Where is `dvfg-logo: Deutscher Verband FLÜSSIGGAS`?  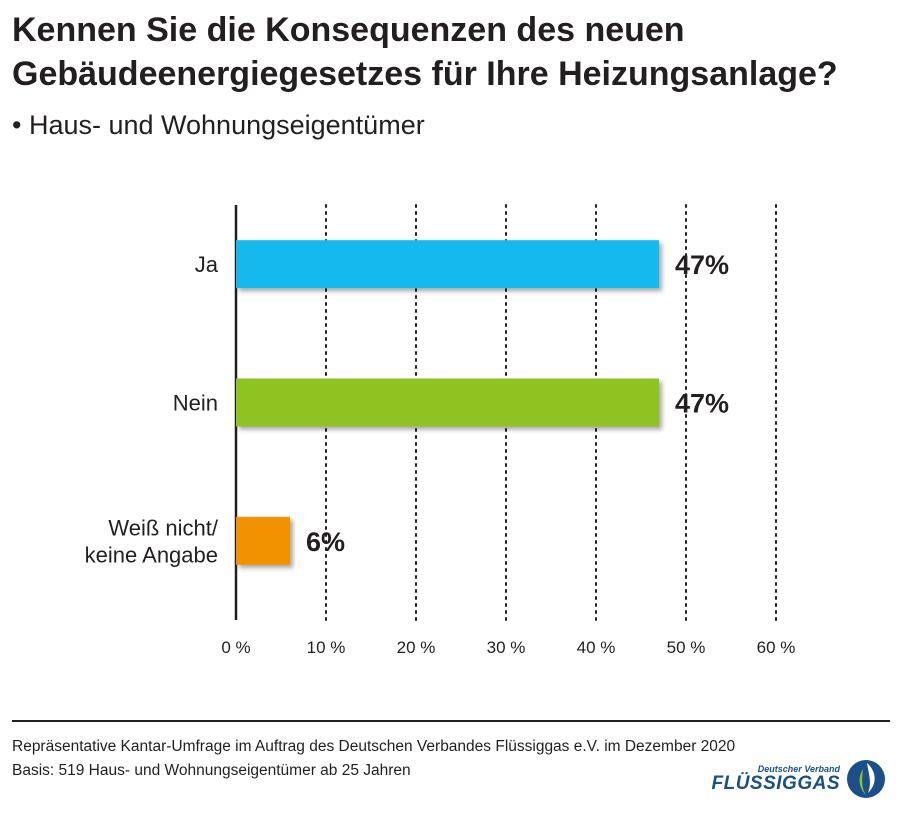 dvfg-logo: Deutscher Verband FLÜSSIGGAS is located at coordinates (798, 779).